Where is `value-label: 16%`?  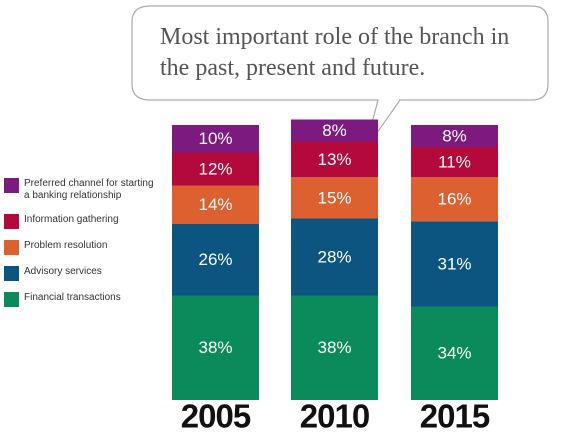 value-label: 16% is located at coordinates (454, 199).